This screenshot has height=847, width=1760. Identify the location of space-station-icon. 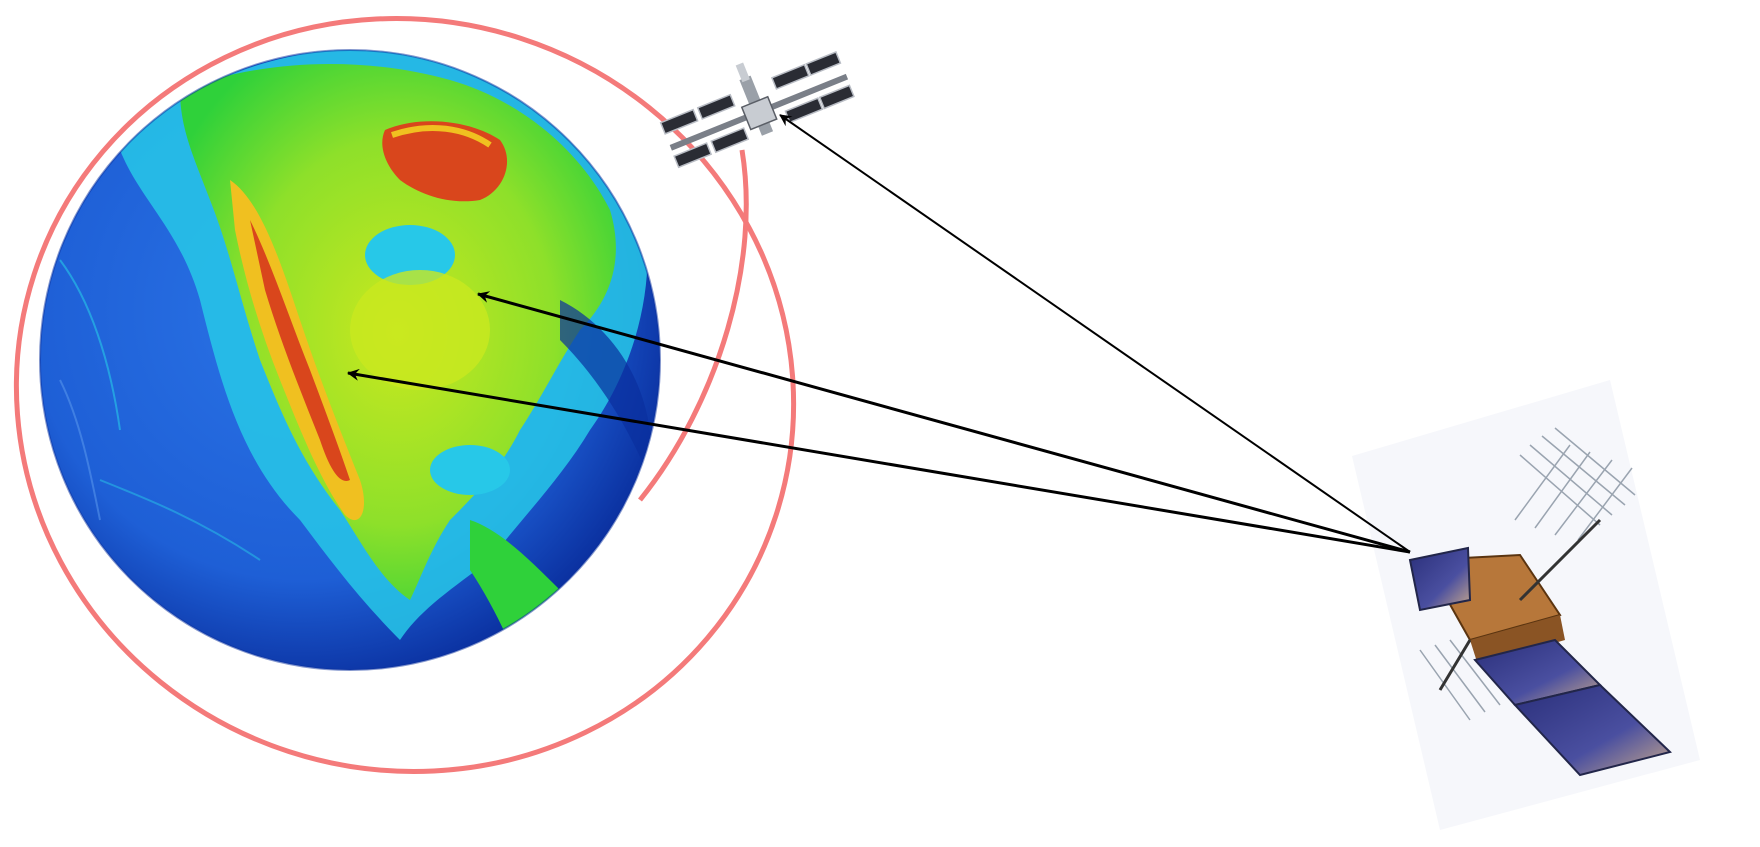
(757, 109).